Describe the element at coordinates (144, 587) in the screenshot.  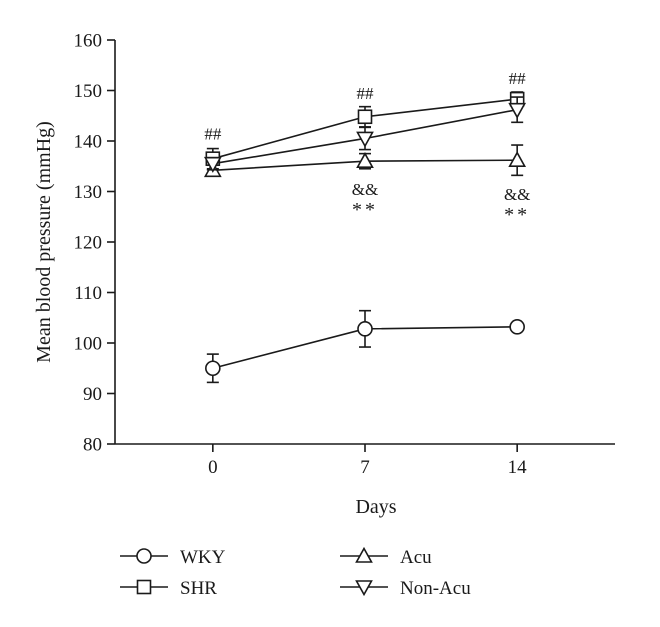
I see `legend-marker-shr` at that location.